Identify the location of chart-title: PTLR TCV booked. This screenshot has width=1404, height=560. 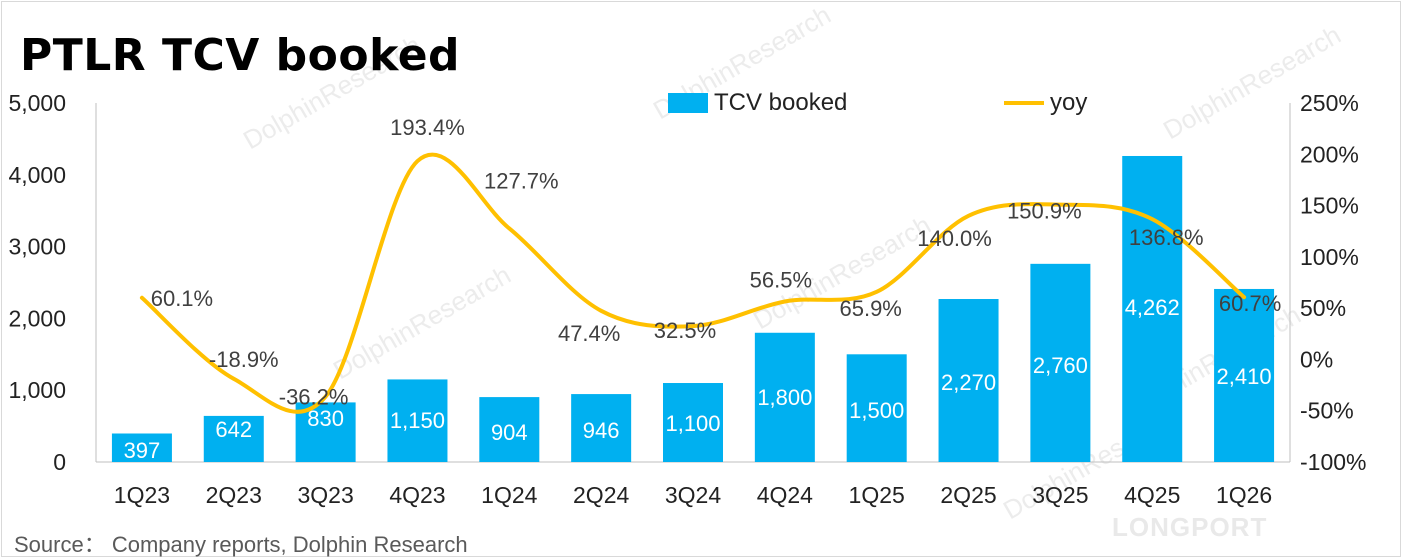
(240, 55).